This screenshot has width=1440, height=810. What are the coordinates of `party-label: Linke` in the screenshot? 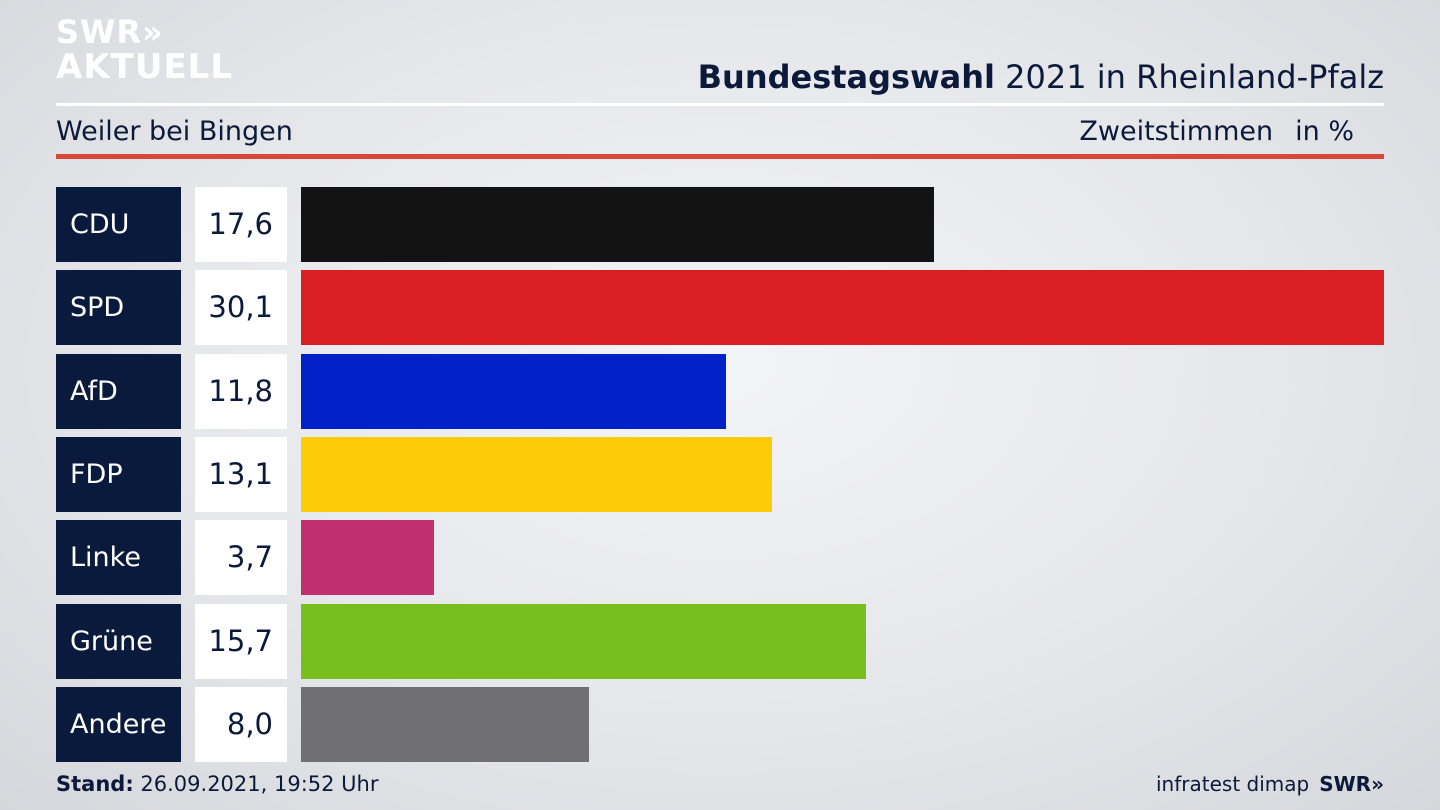 It's located at (118, 558).